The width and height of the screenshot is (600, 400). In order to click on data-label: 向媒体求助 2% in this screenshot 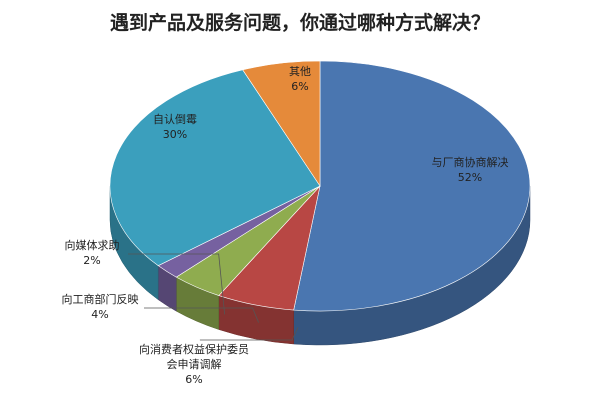, I will do `click(92, 253)`.